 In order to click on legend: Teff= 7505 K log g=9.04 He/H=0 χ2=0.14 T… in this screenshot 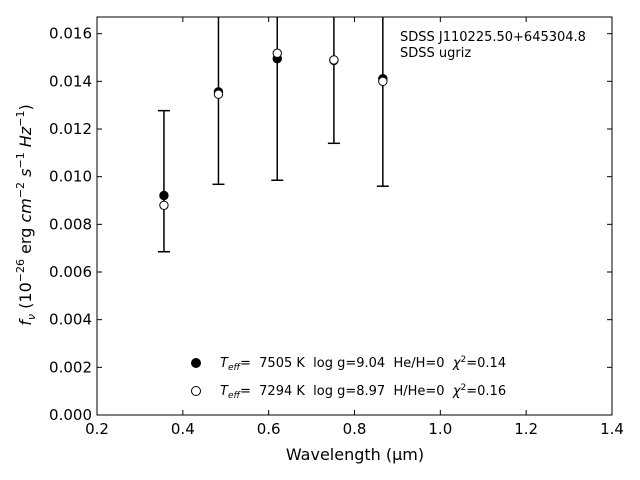, I will do `click(348, 378)`.